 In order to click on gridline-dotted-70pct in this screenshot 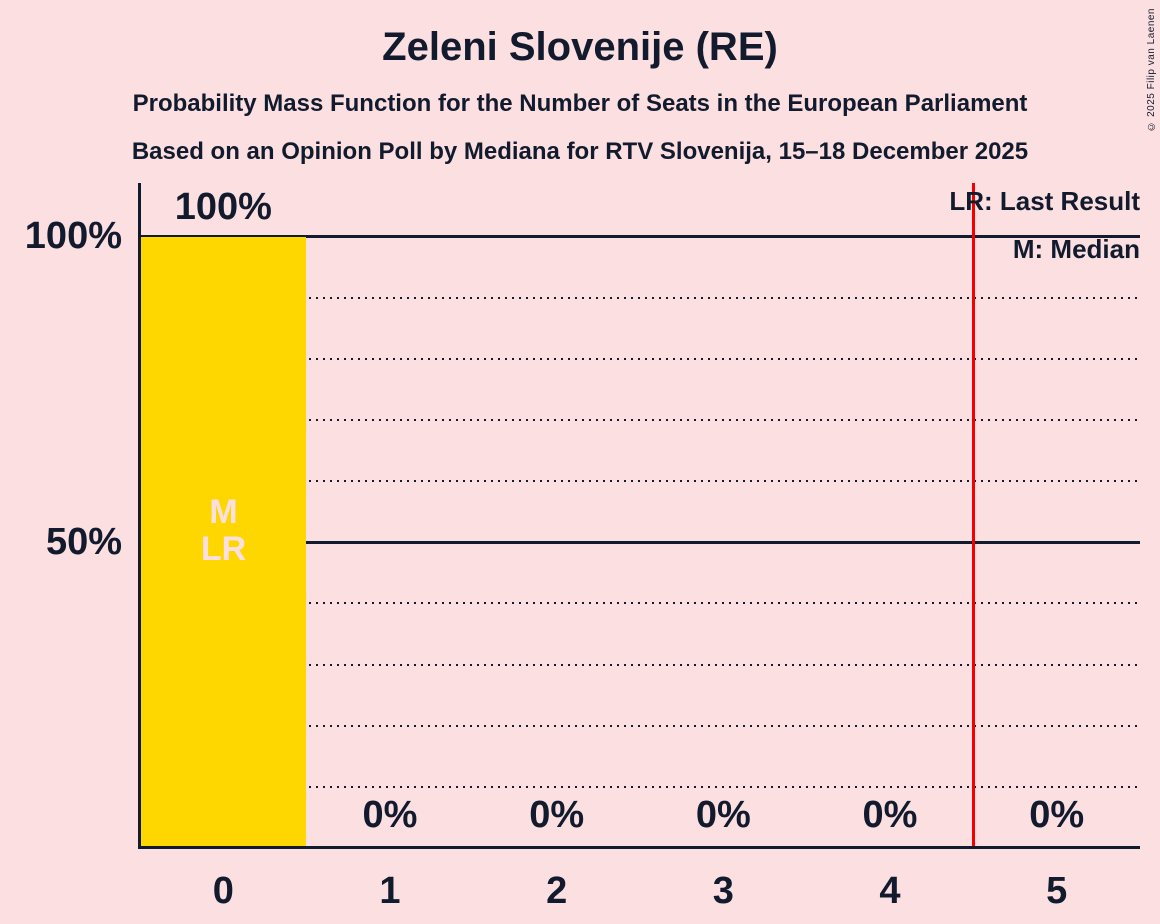, I will do `click(640, 419)`.